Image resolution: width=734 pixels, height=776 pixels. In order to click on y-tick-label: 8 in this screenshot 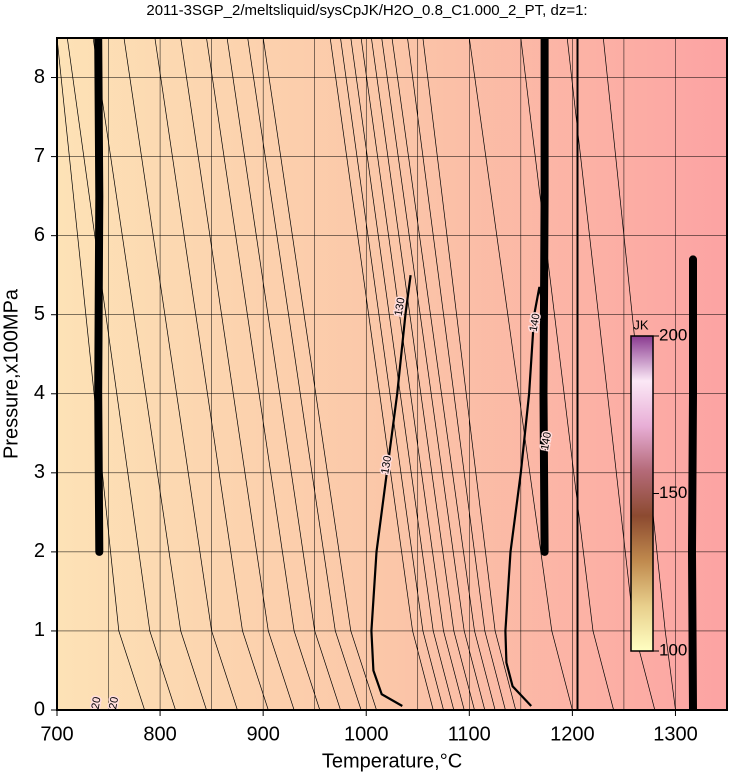, I will do `click(39, 77)`.